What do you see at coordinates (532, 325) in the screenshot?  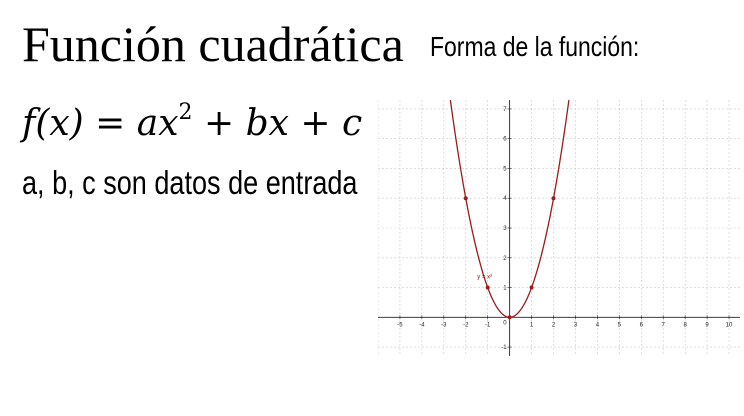 I see `x-tick-label: 1` at bounding box center [532, 325].